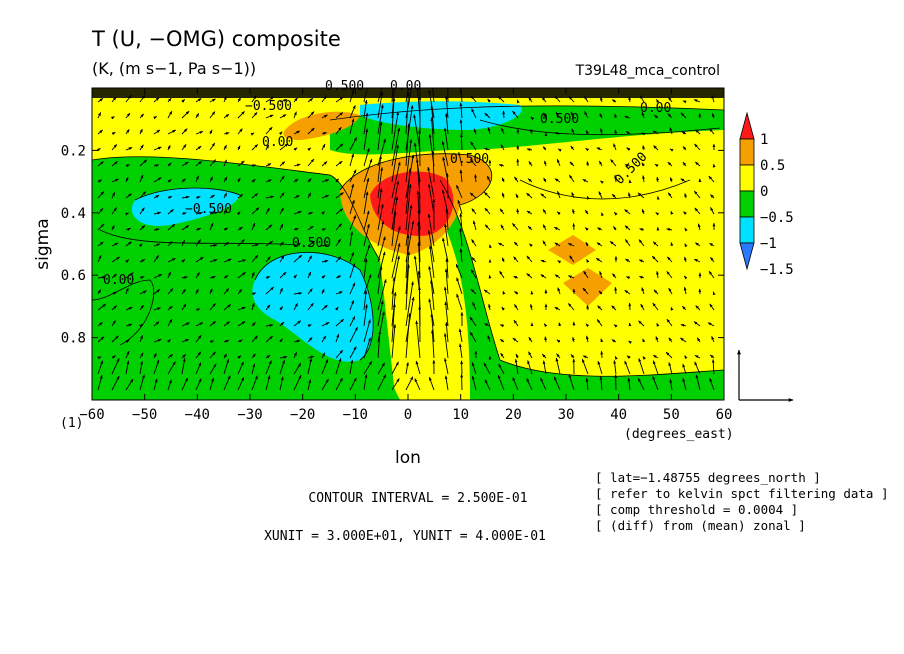 The image size is (904, 654). What do you see at coordinates (747, 125) in the screenshot?
I see `colorbar-segment-max` at bounding box center [747, 125].